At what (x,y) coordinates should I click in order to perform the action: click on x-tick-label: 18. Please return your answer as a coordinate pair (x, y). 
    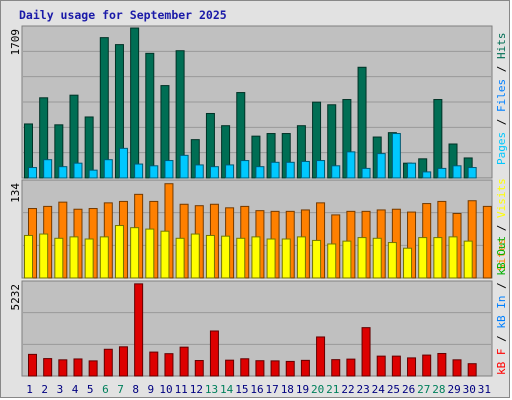
    Looking at the image, I should click on (287, 389).